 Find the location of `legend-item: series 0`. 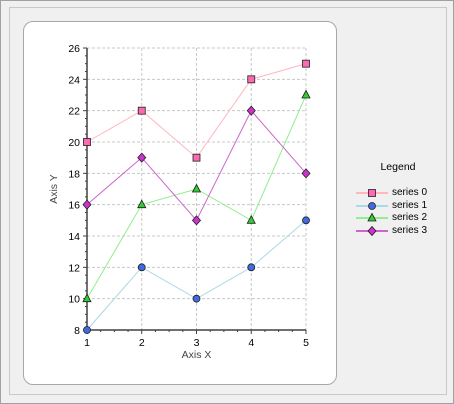

legend-item: series 0 is located at coordinates (396, 193).